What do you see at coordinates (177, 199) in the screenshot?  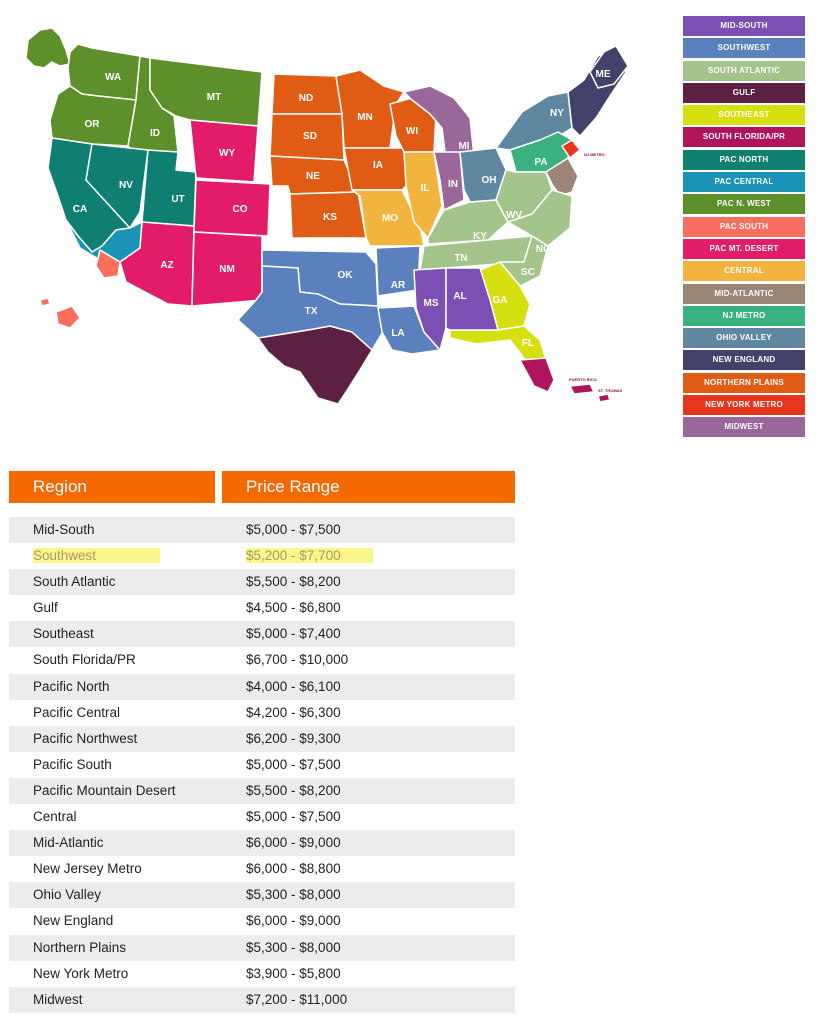 I see `label-ut: UT` at bounding box center [177, 199].